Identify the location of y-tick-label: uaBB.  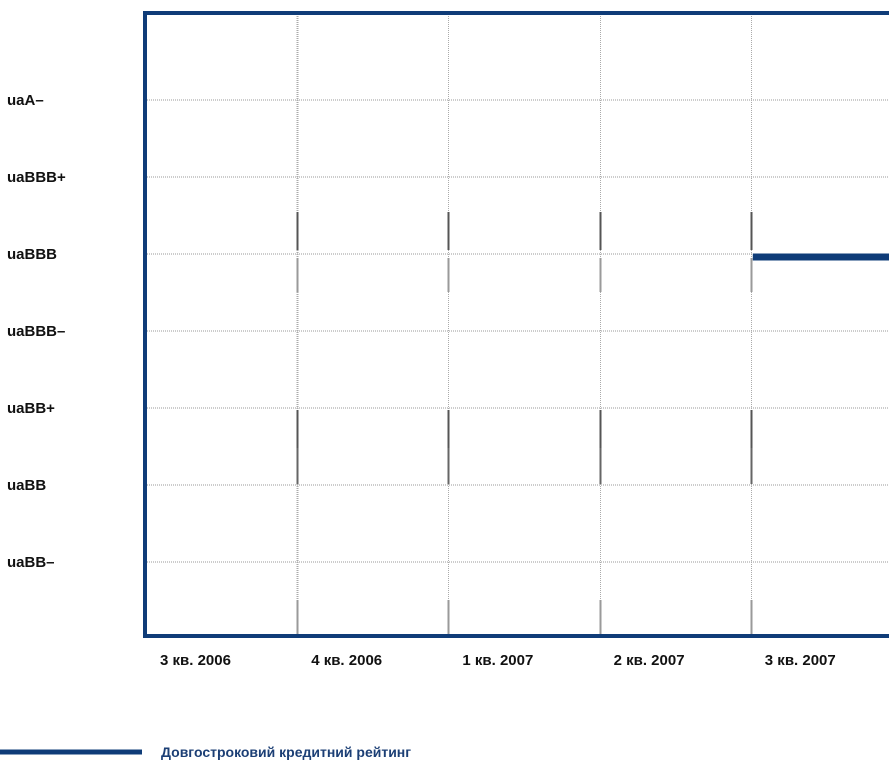
(26, 485).